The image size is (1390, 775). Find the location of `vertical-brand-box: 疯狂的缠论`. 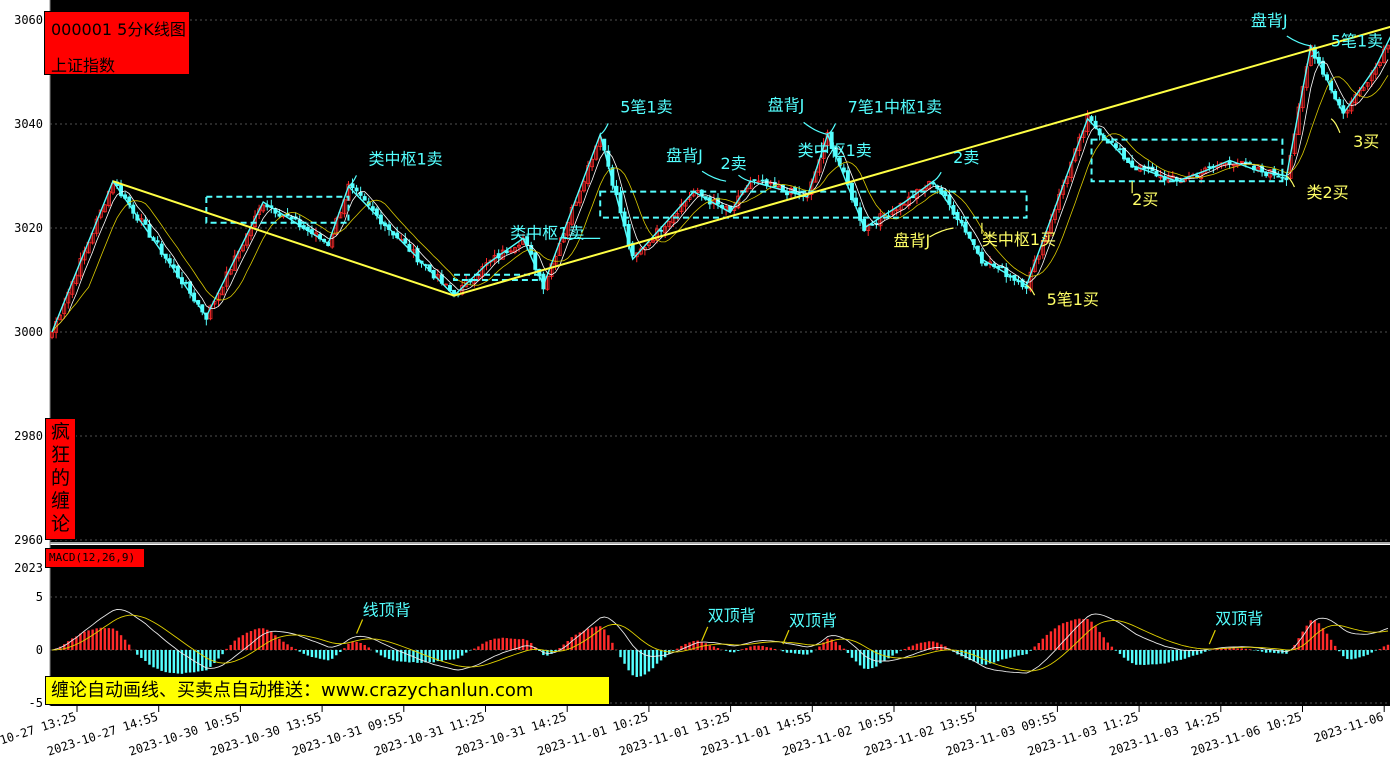

vertical-brand-box: 疯狂的缠论 is located at coordinates (60, 479).